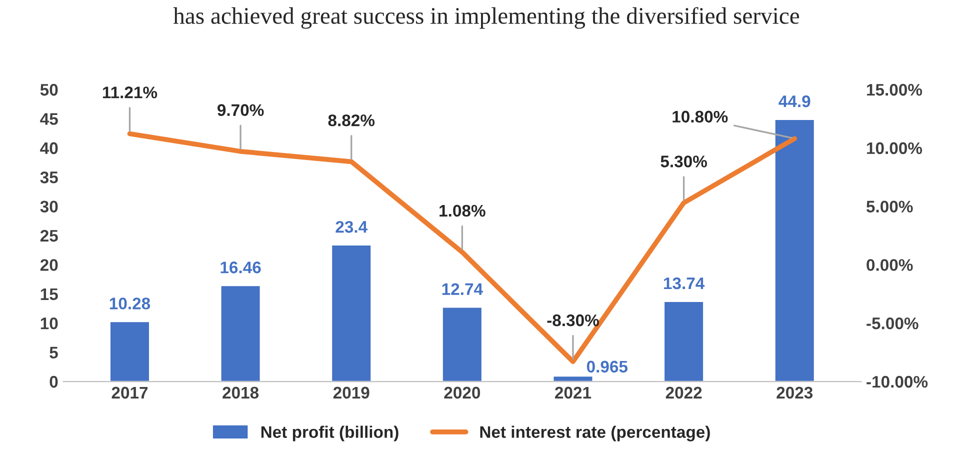 This screenshot has width=973, height=471. What do you see at coordinates (683, 162) in the screenshot?
I see `data-label: 5.30%` at bounding box center [683, 162].